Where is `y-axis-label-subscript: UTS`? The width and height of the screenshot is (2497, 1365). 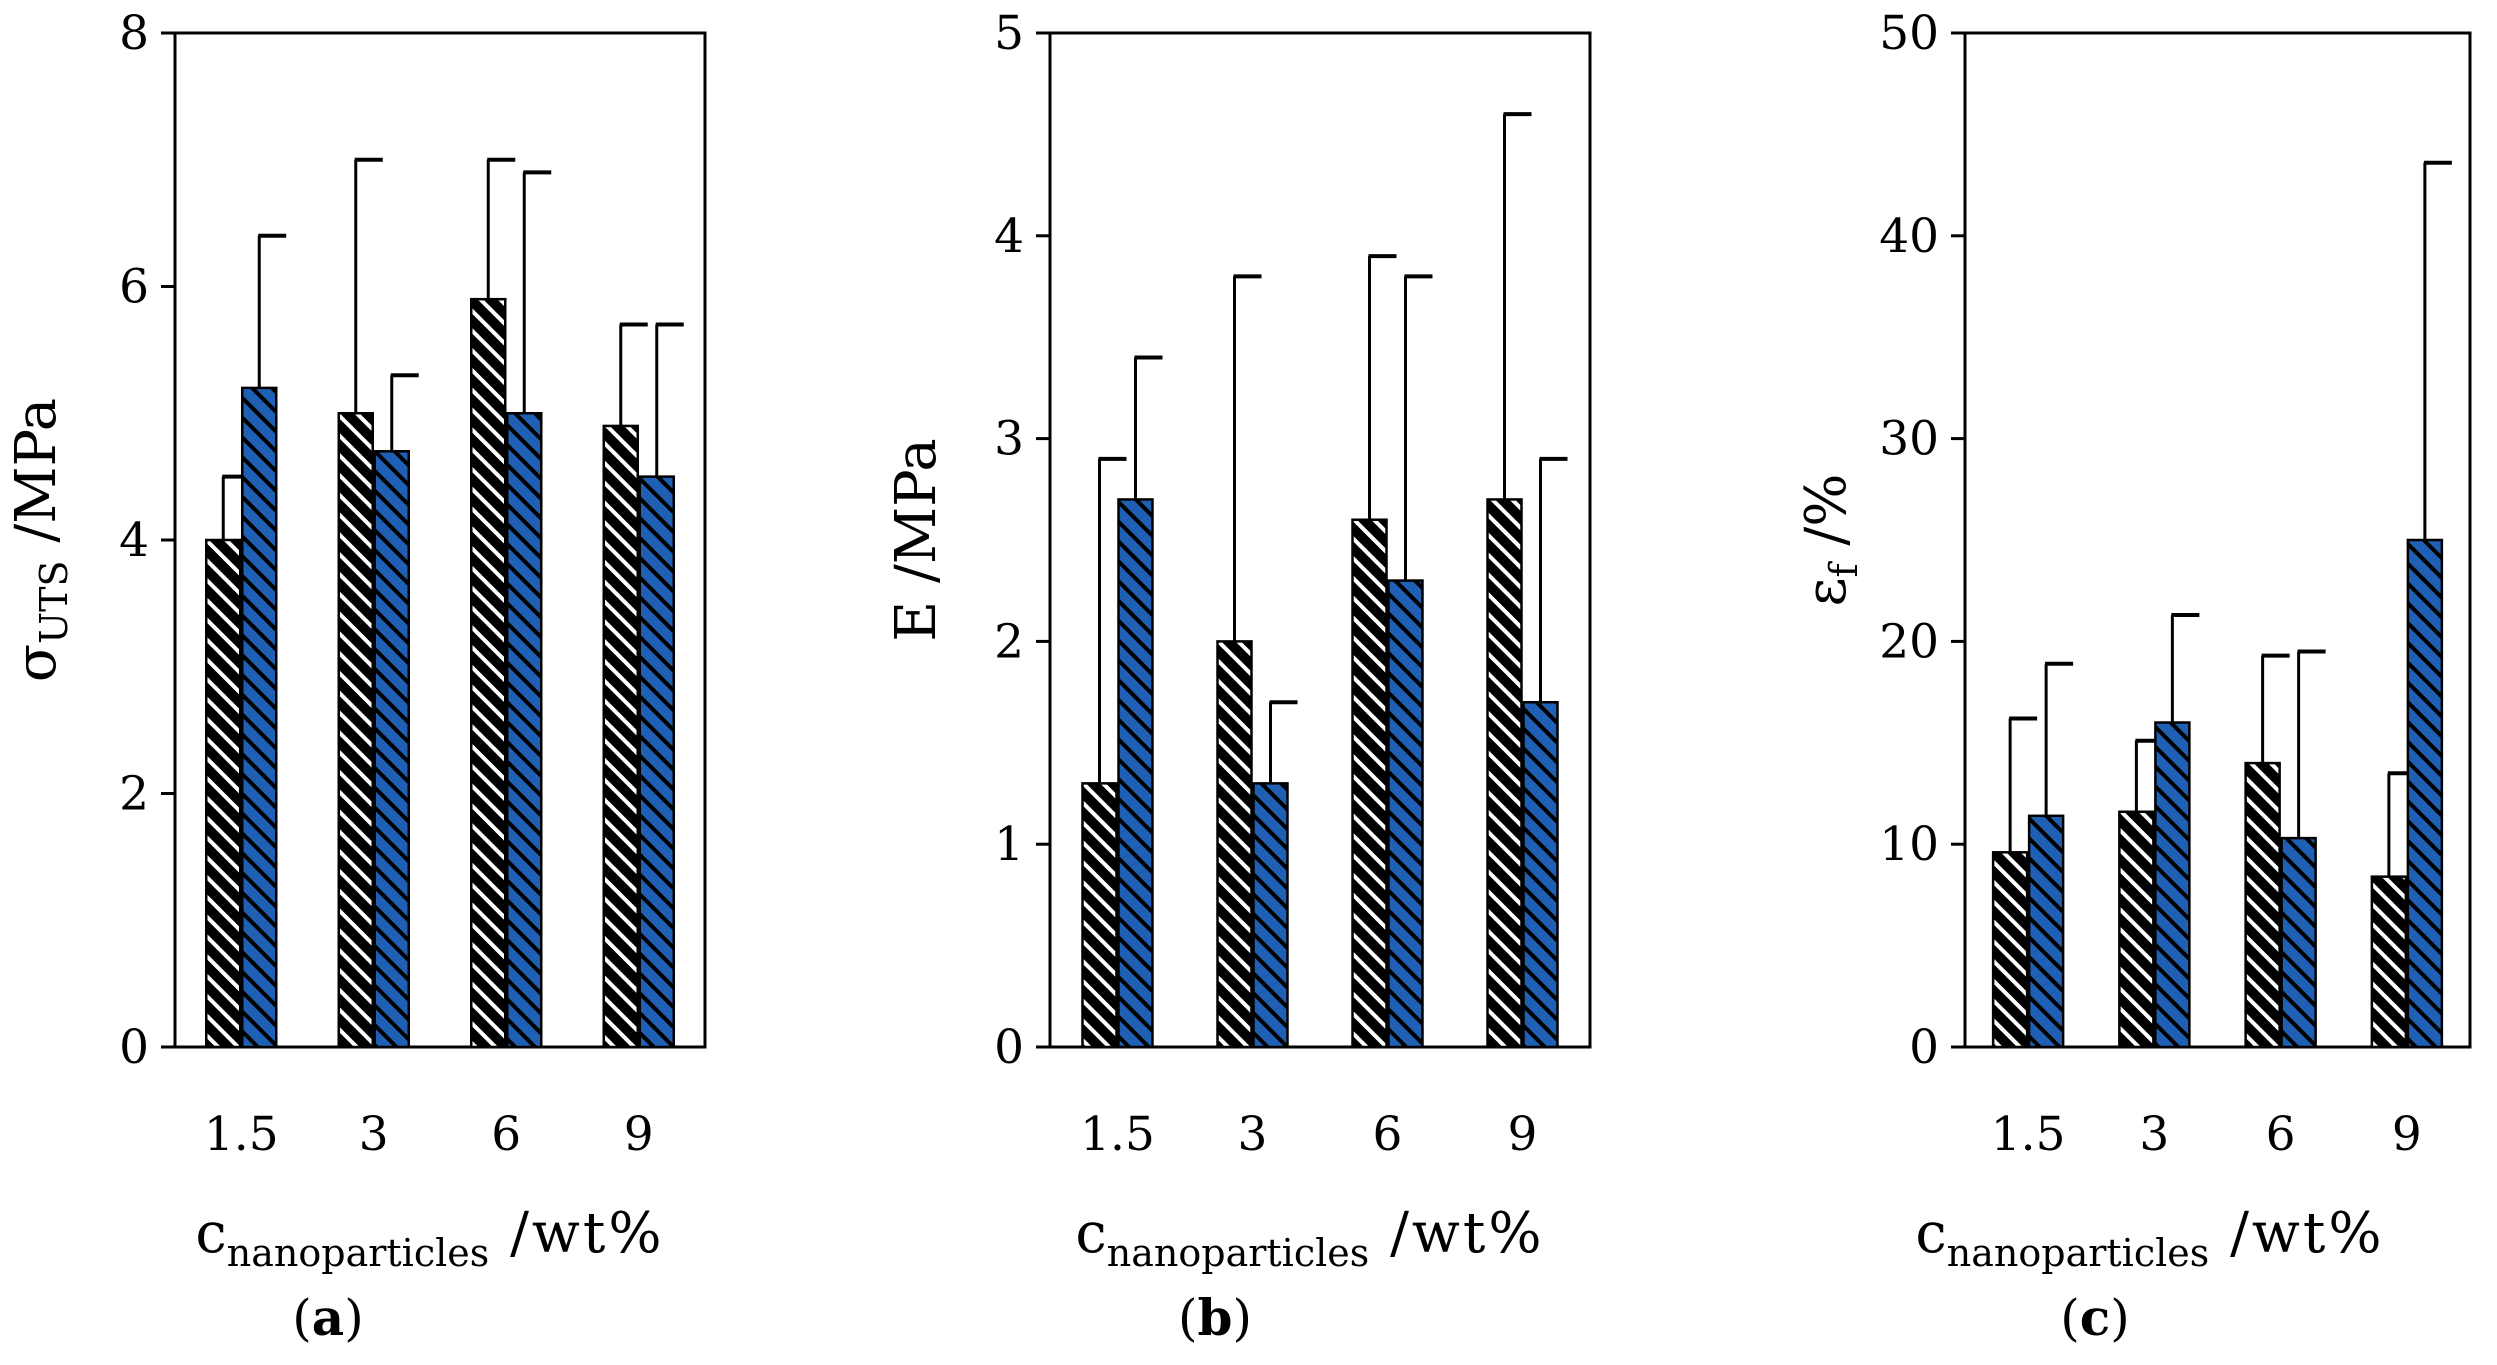 y-axis-label-subscript: UTS is located at coordinates (54, 601).